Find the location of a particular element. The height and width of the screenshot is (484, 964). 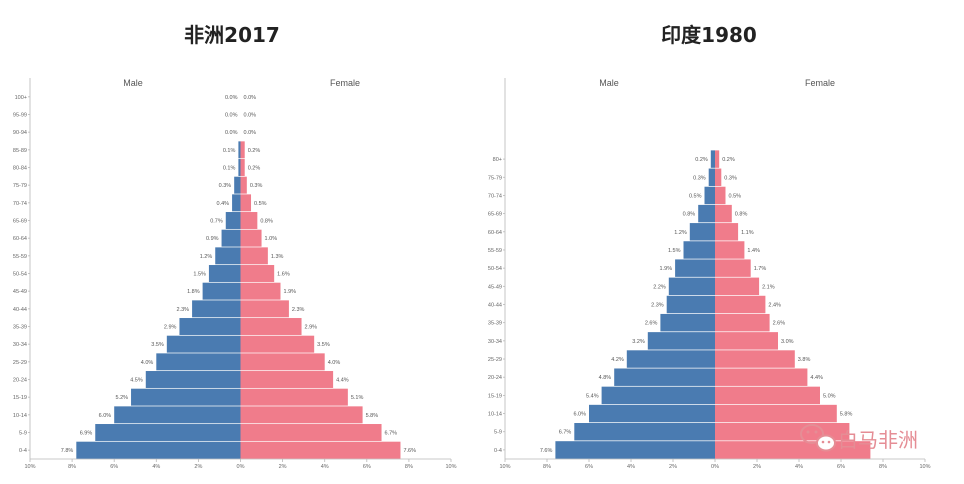

y-tick-label: 30-34 is located at coordinates (20, 345).